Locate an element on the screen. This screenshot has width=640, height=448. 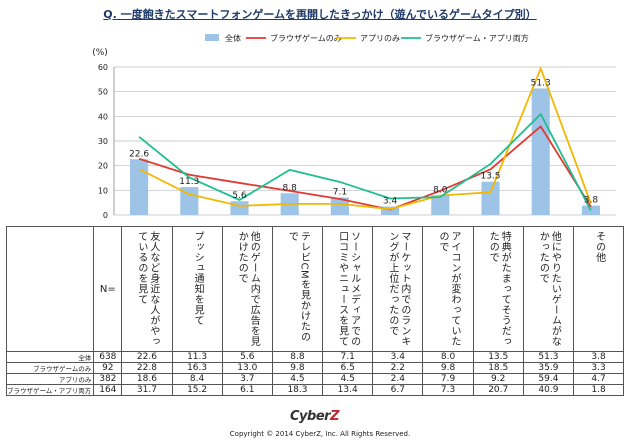
table-cell: 31.7 is located at coordinates (147, 390).